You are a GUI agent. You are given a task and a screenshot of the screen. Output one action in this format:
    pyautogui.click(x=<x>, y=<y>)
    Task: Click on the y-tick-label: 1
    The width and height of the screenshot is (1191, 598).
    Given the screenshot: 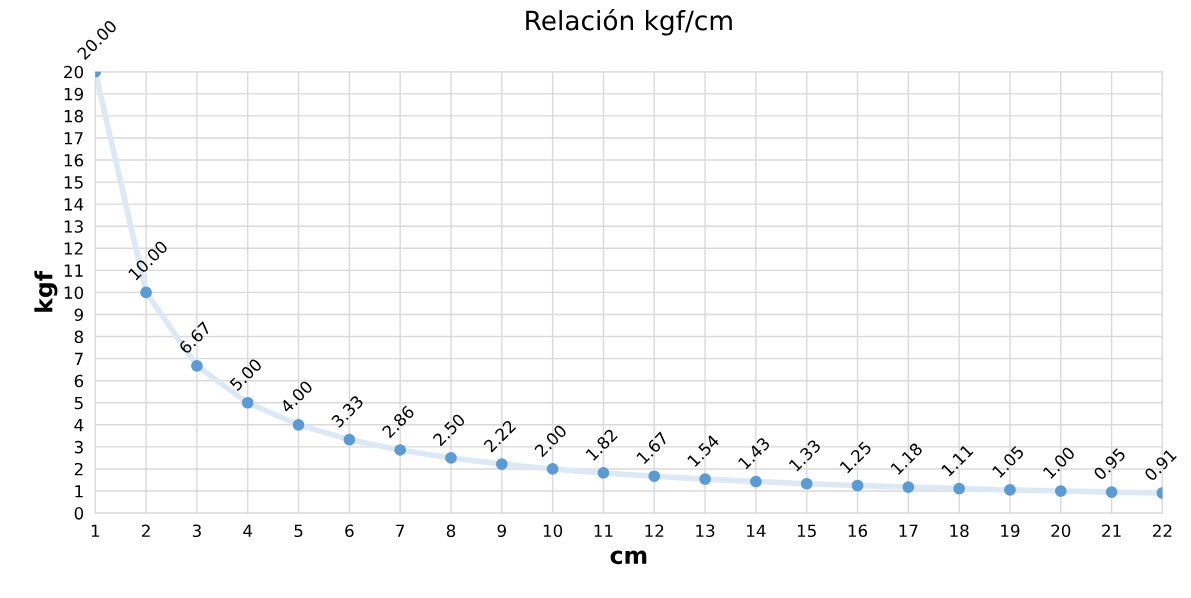 What is the action you would take?
    pyautogui.click(x=79, y=491)
    